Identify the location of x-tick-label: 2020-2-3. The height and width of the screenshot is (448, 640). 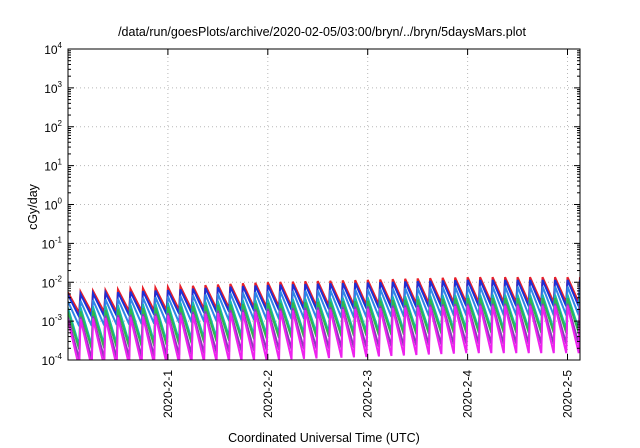
(368, 394).